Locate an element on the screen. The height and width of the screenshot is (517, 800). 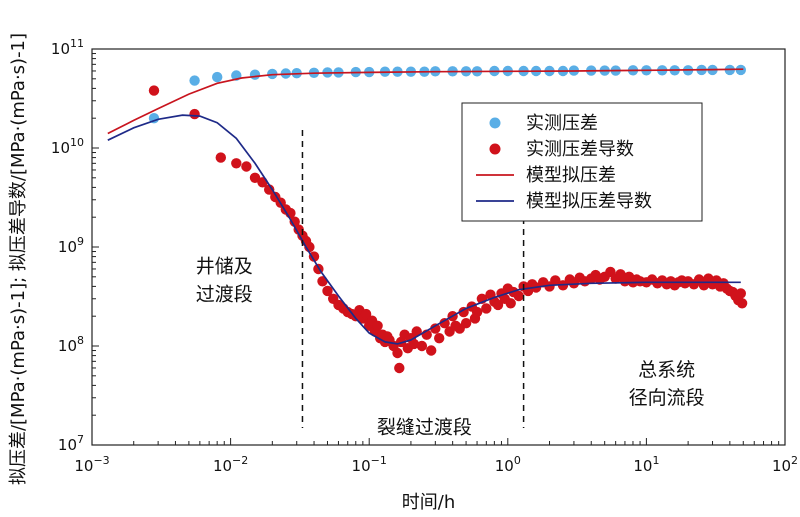
x-axis-label: 时间/h is located at coordinates (428, 502).